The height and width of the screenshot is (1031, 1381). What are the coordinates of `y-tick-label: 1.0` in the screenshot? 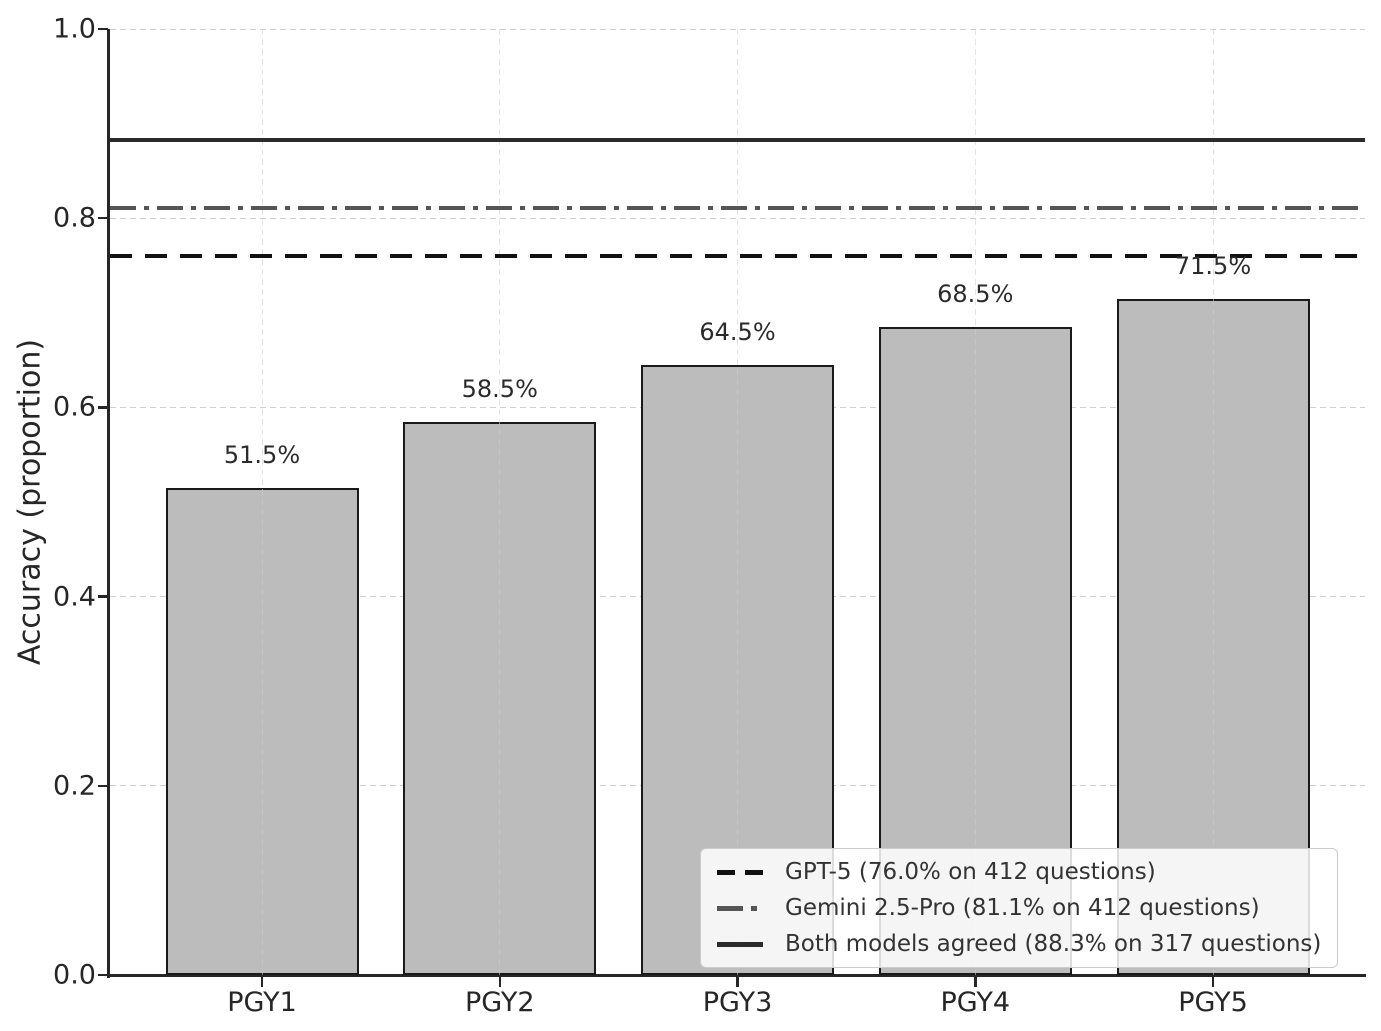 It's located at (74, 29).